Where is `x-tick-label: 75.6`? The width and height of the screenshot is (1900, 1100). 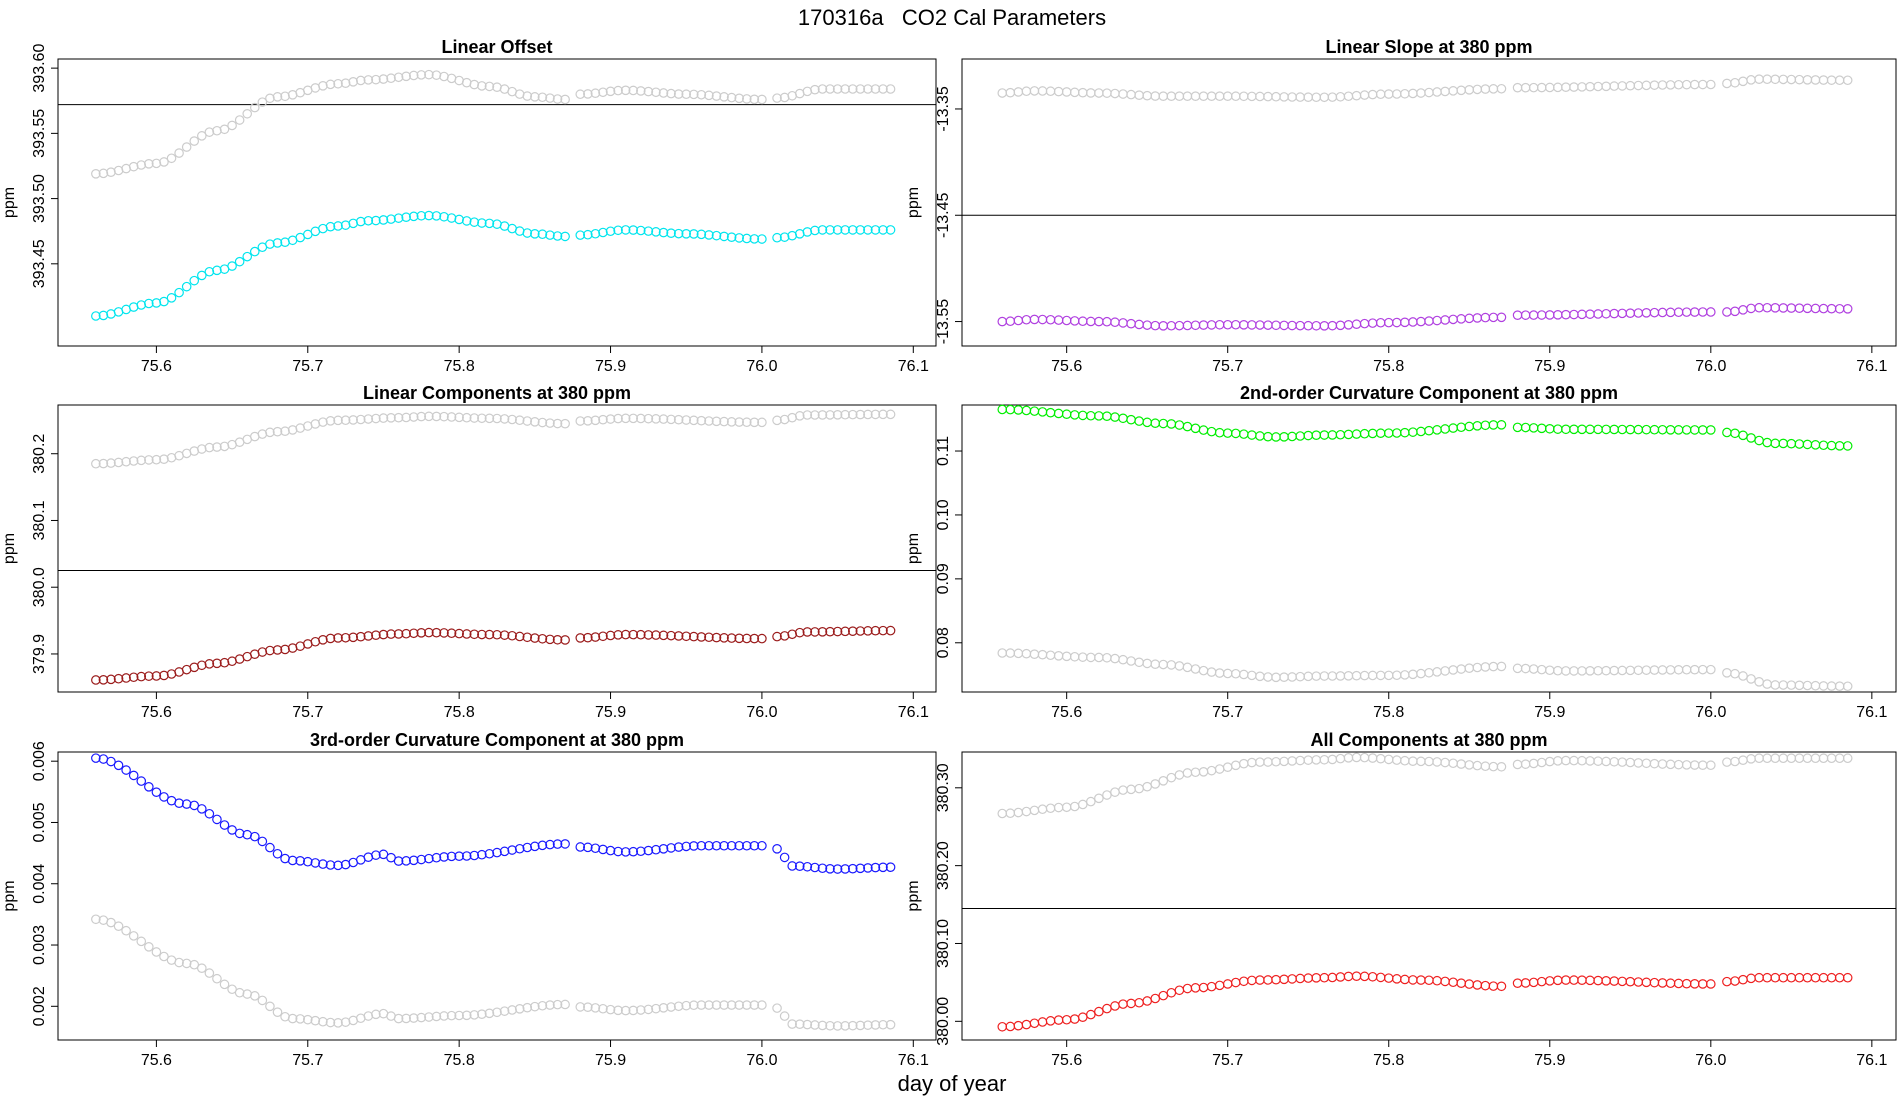 x-tick-label: 75.6 is located at coordinates (156, 366).